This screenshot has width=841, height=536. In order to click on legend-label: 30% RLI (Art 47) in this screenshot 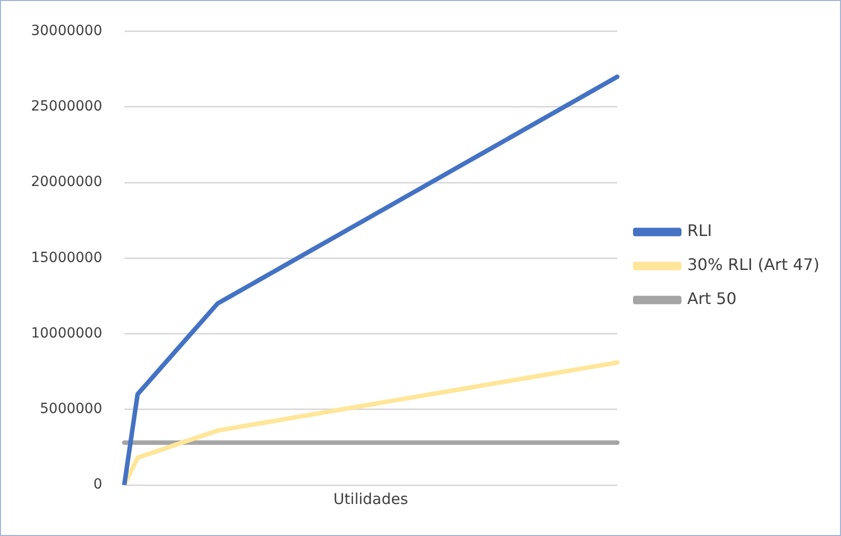, I will do `click(753, 264)`.